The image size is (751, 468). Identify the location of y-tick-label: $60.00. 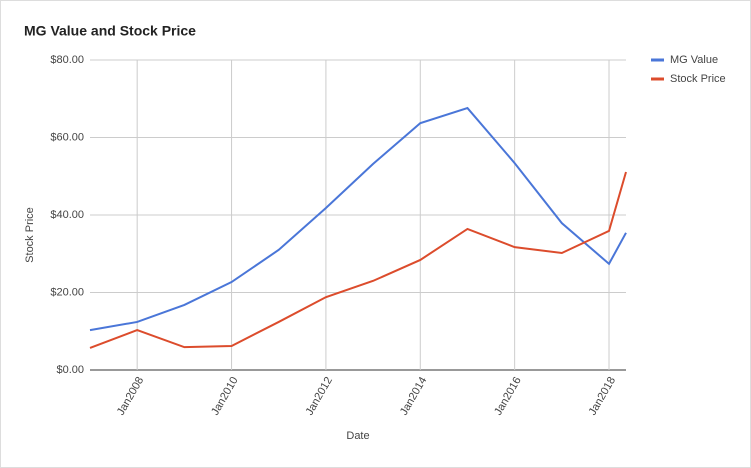
(67, 137).